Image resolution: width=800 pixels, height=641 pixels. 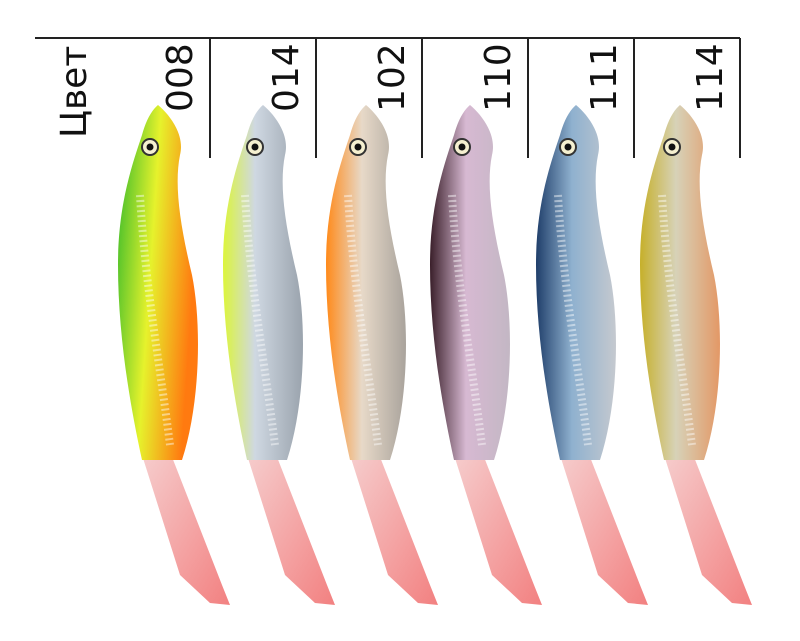 I want to click on color-code: 110, so click(x=498, y=77).